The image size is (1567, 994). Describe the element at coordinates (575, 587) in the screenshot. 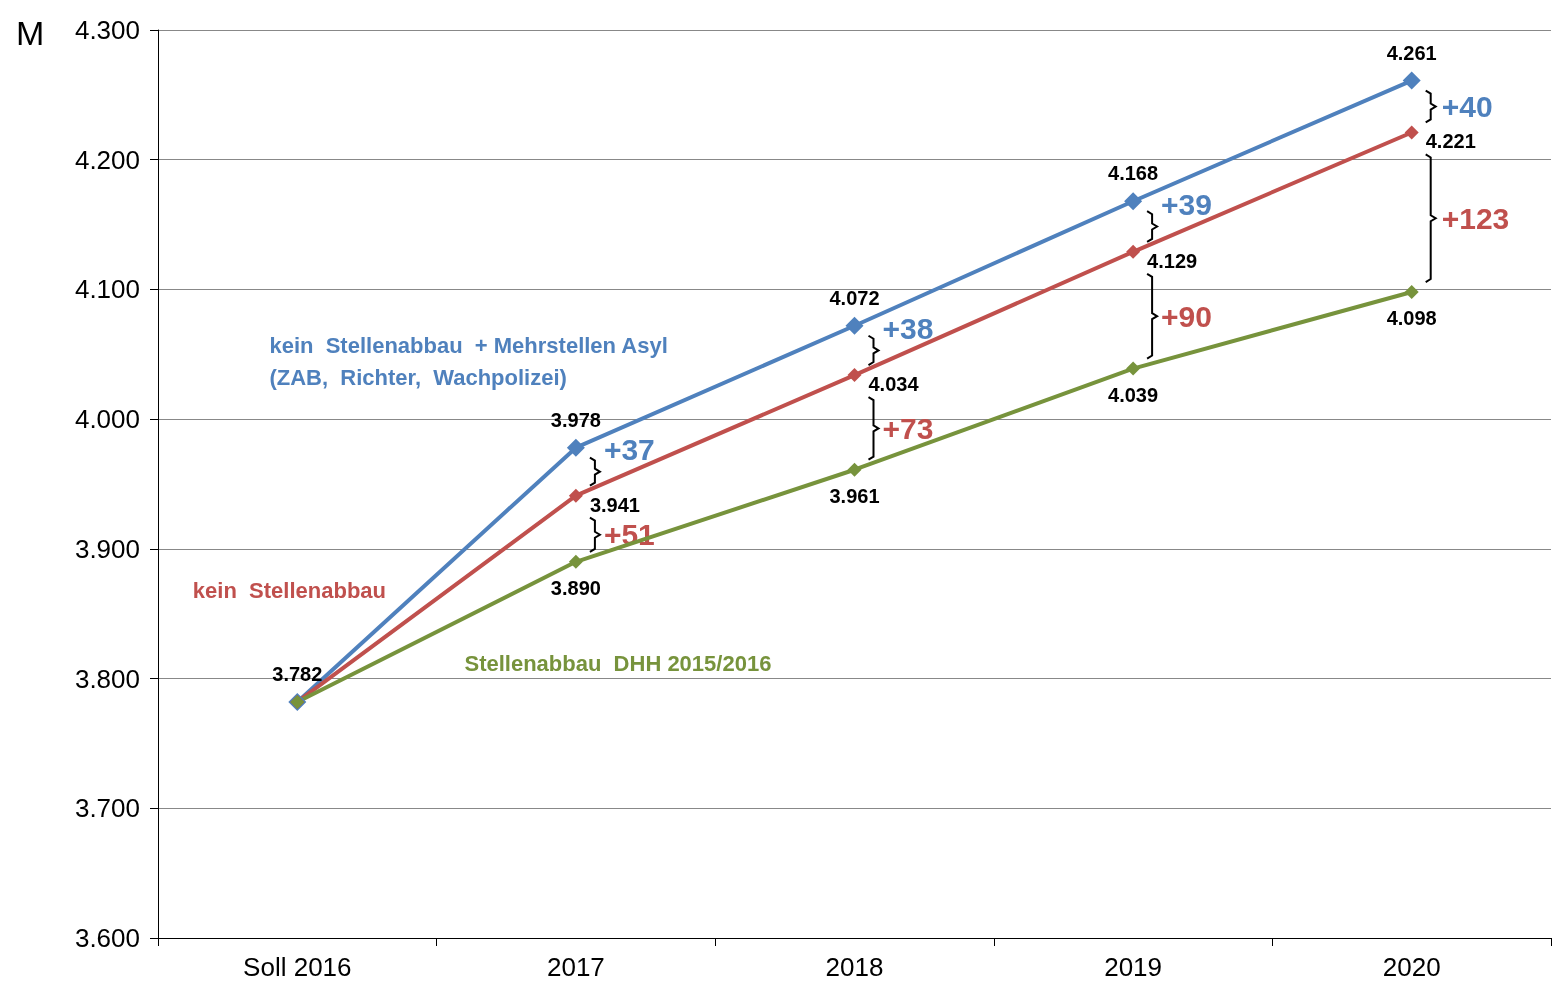

I see `data-label: 3.890` at that location.